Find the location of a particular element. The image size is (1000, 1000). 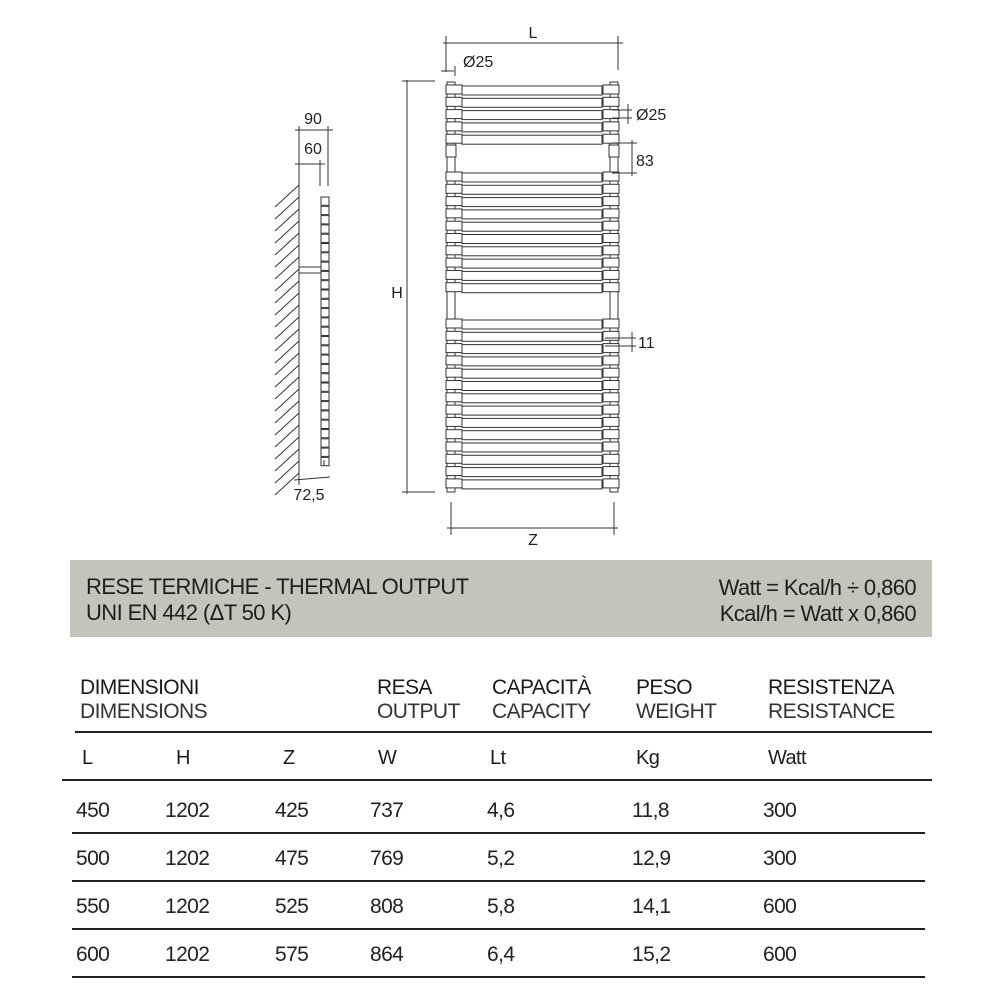

header-en: DIMENSIONS is located at coordinates (144, 711).